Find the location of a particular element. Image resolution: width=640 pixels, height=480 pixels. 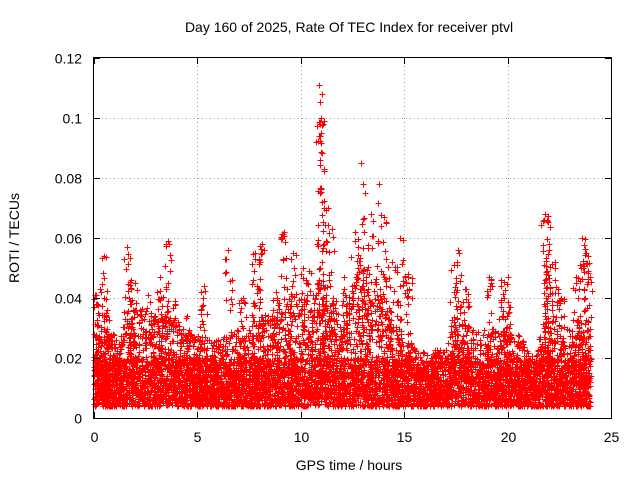

x-tick-label: 0 is located at coordinates (95, 437).